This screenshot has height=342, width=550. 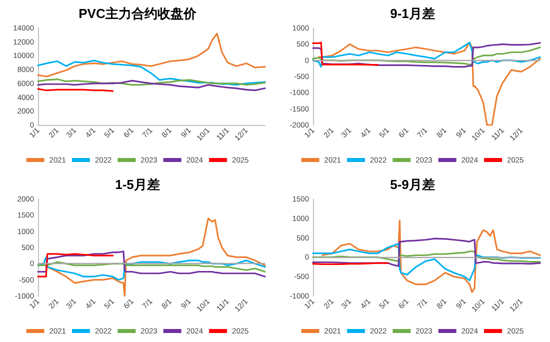 I want to click on chart-title: 5-9月差, so click(x=412, y=184).